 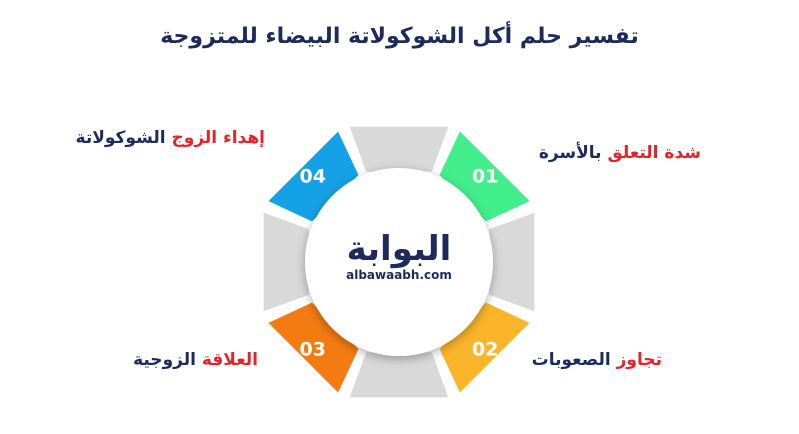 I want to click on item-label: إهداء الزوج الشوكولاتة, so click(x=170, y=138).